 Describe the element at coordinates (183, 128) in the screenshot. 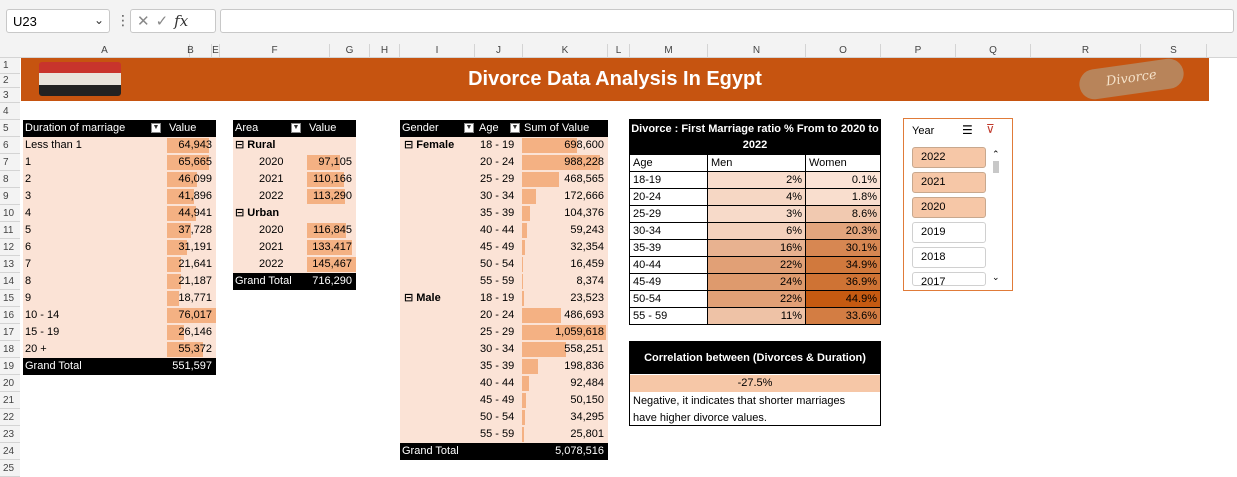

I see `column-label: Value` at that location.